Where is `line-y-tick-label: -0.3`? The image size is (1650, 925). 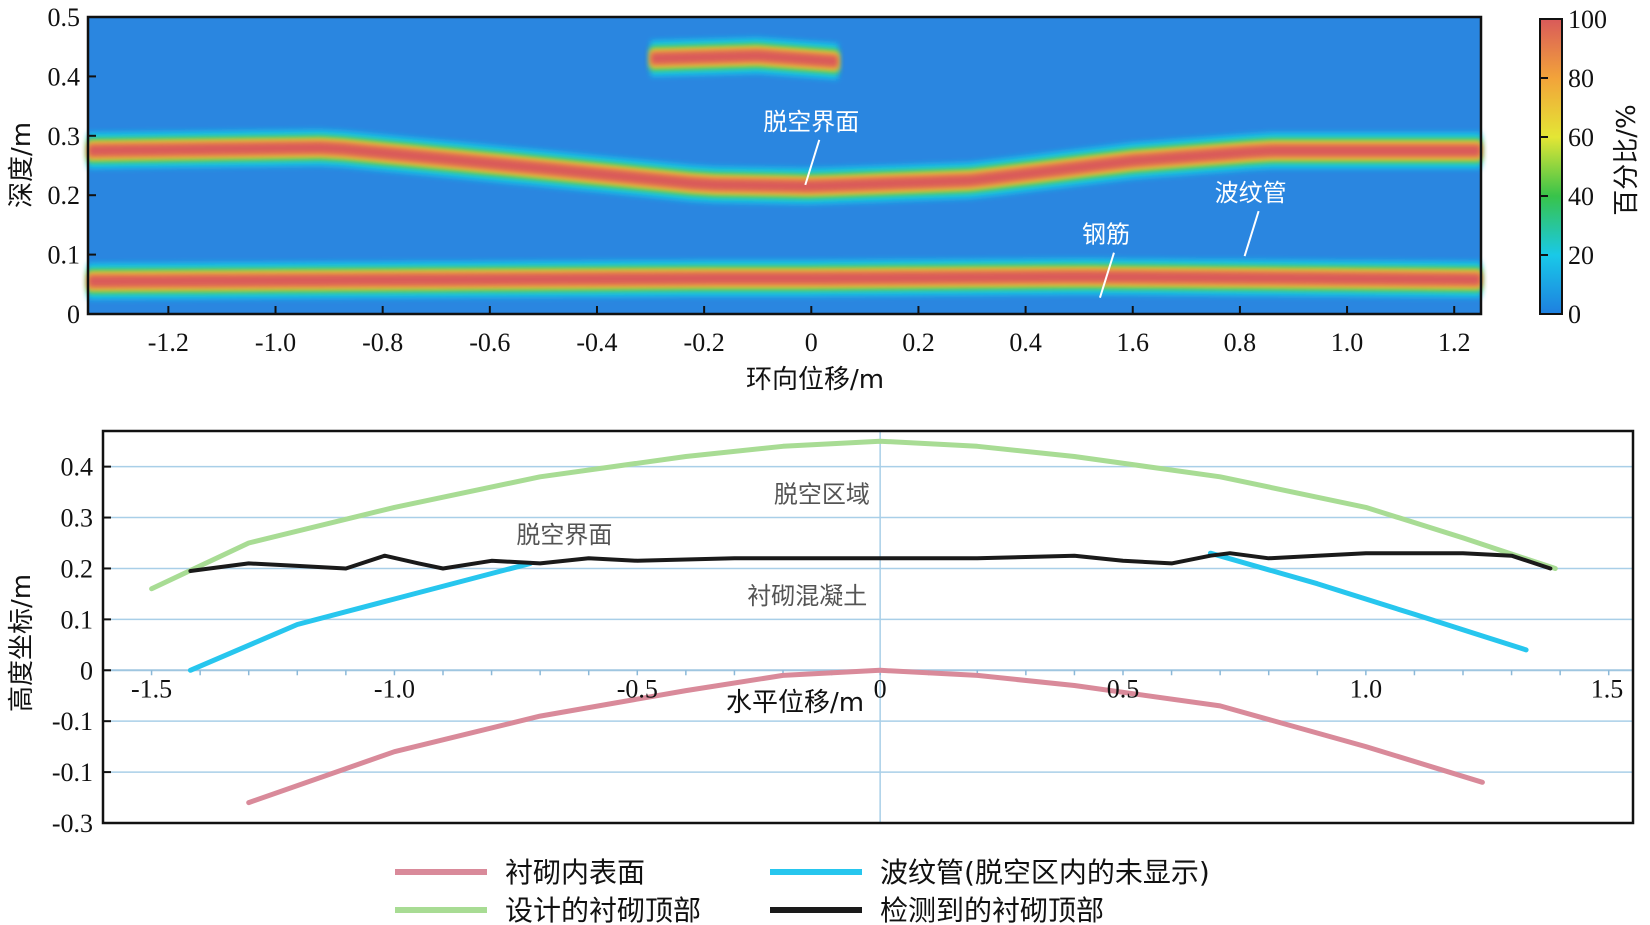 line-y-tick-label: -0.3 is located at coordinates (72, 823).